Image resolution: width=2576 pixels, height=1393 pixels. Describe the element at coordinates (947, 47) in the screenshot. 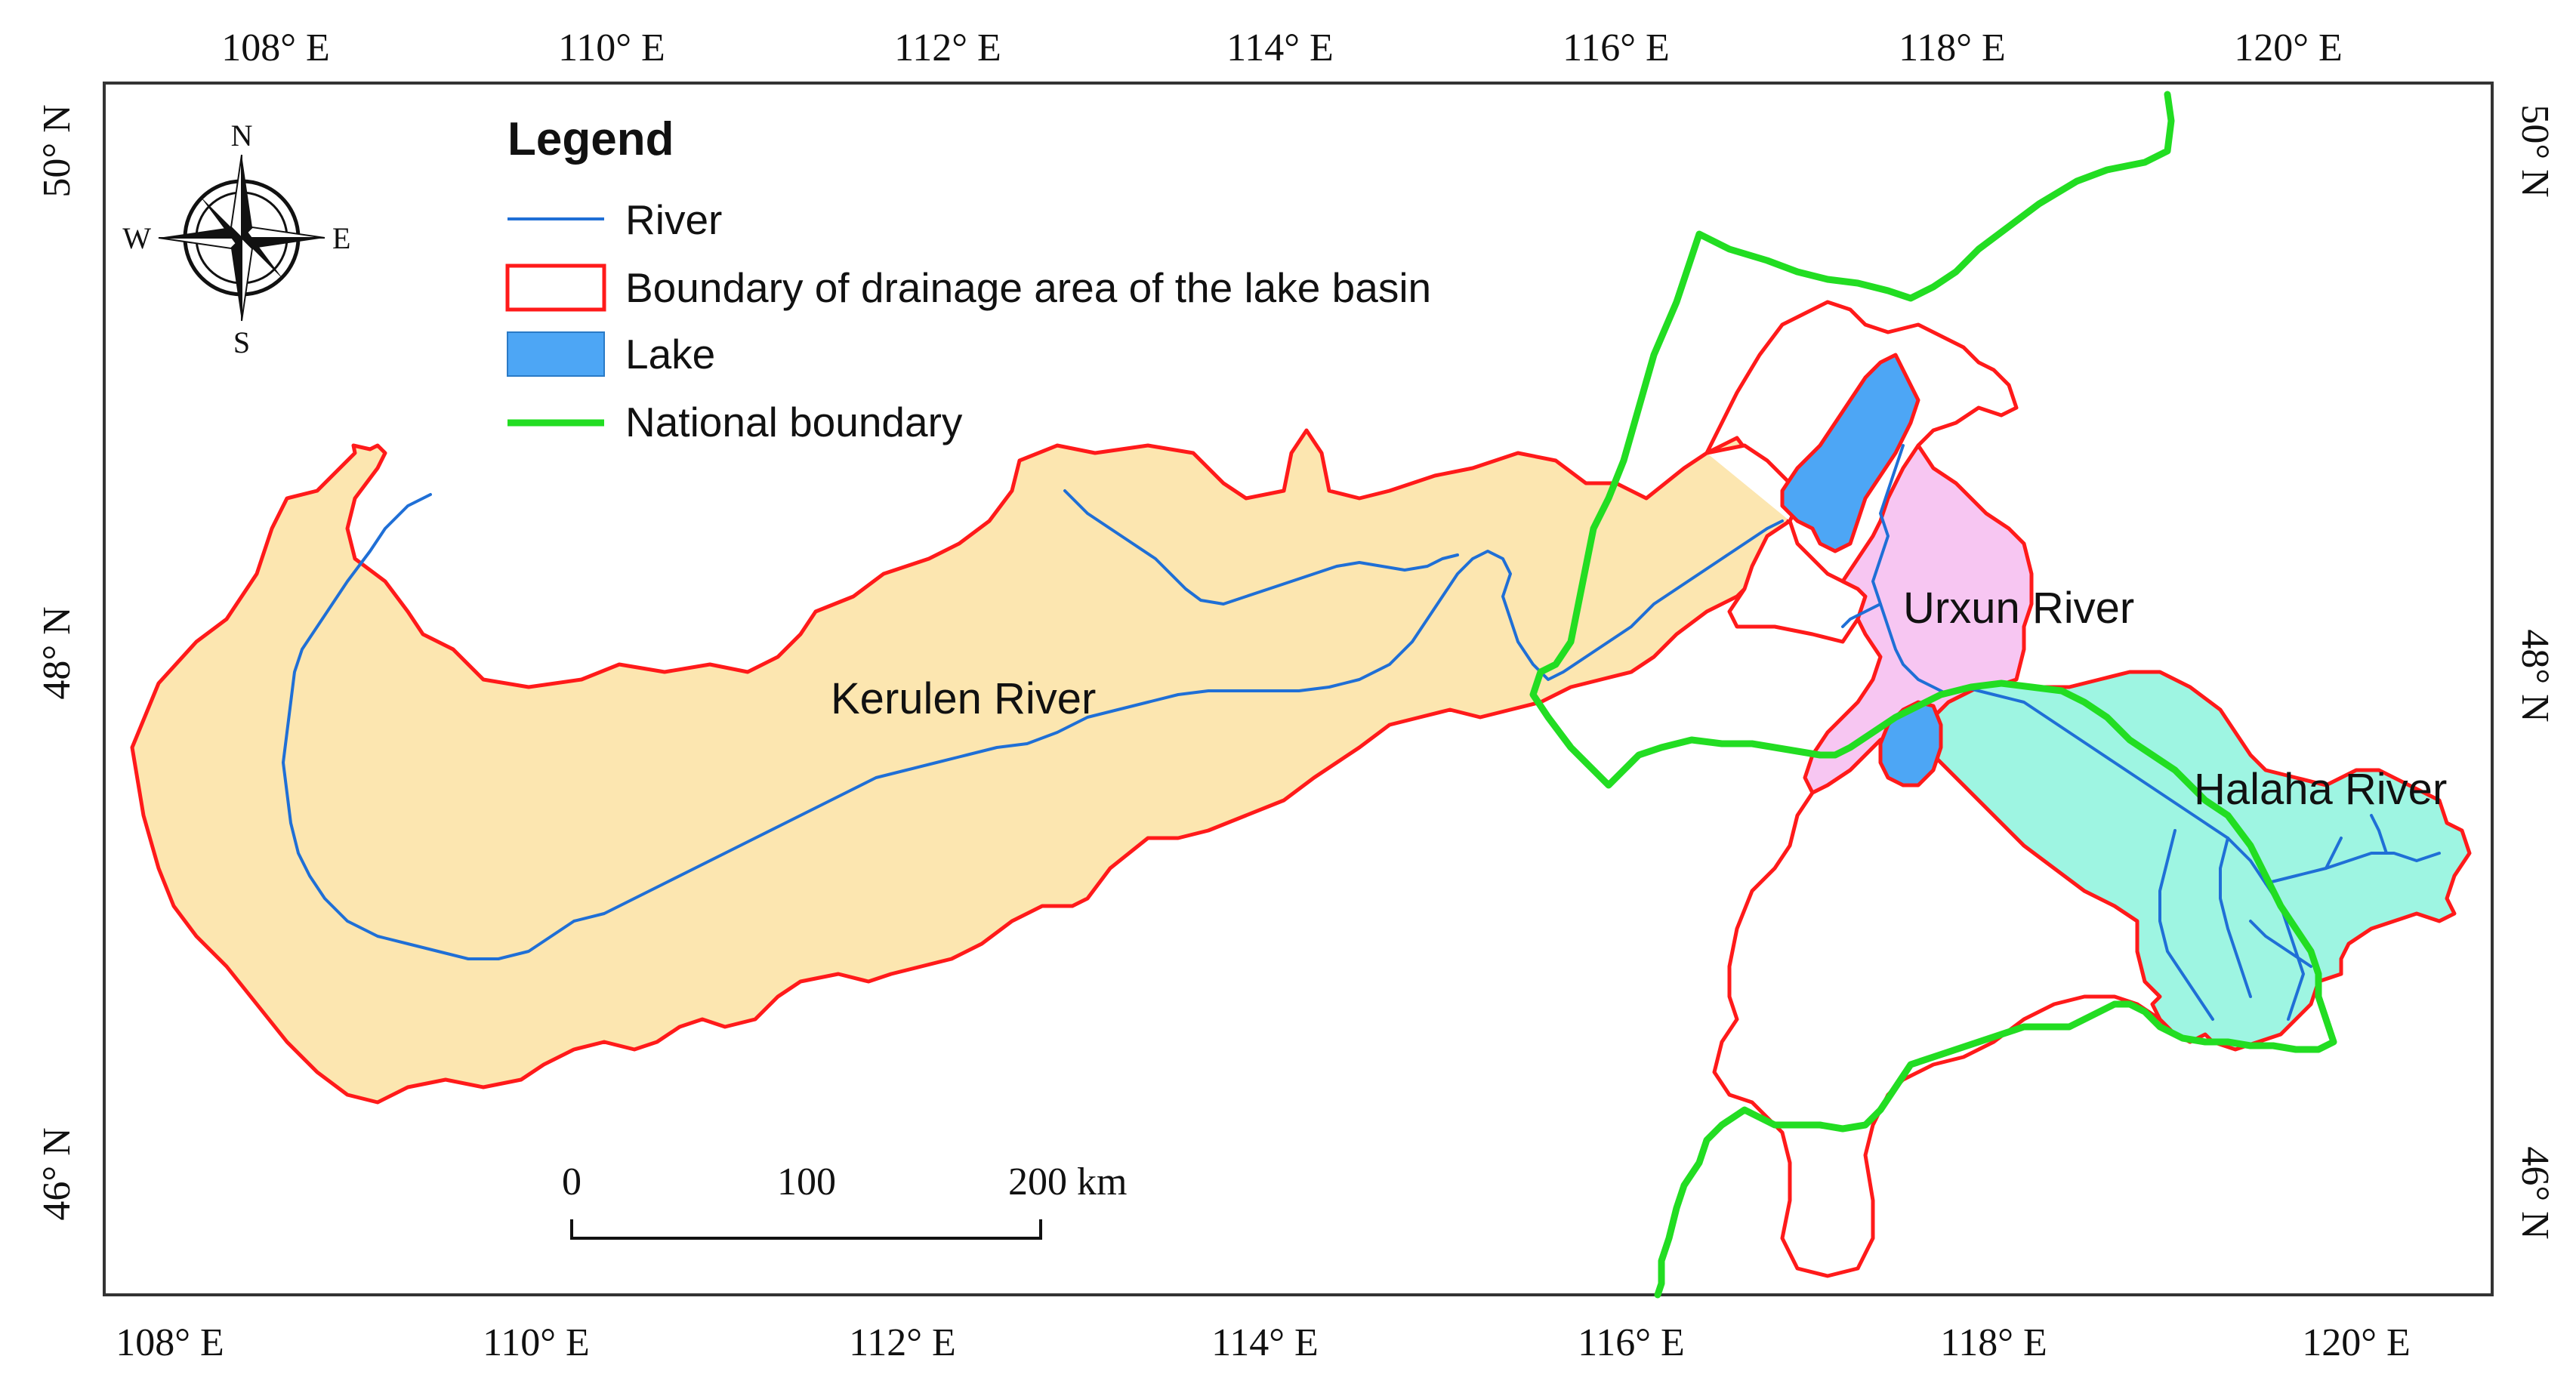

I see `top-lon-label: 112° E` at that location.